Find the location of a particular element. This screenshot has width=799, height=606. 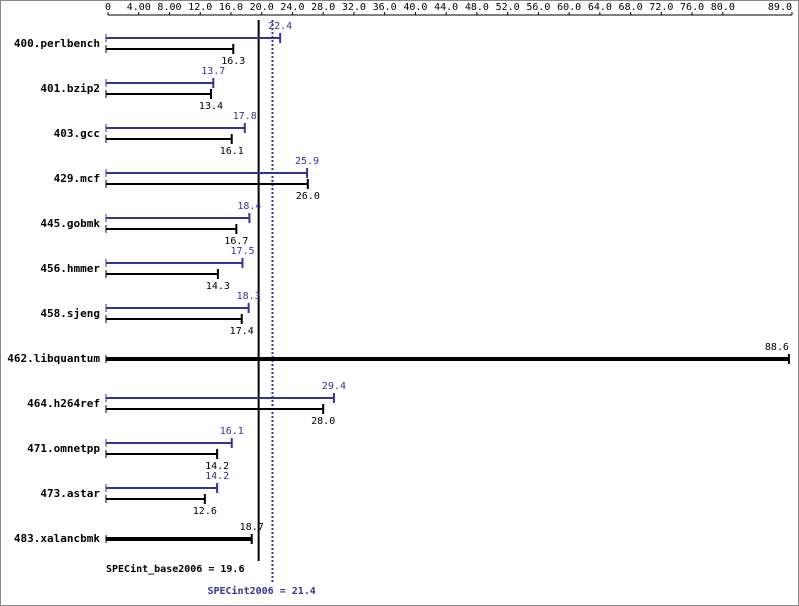

x-tick-label: 8.00 is located at coordinates (169, 7).